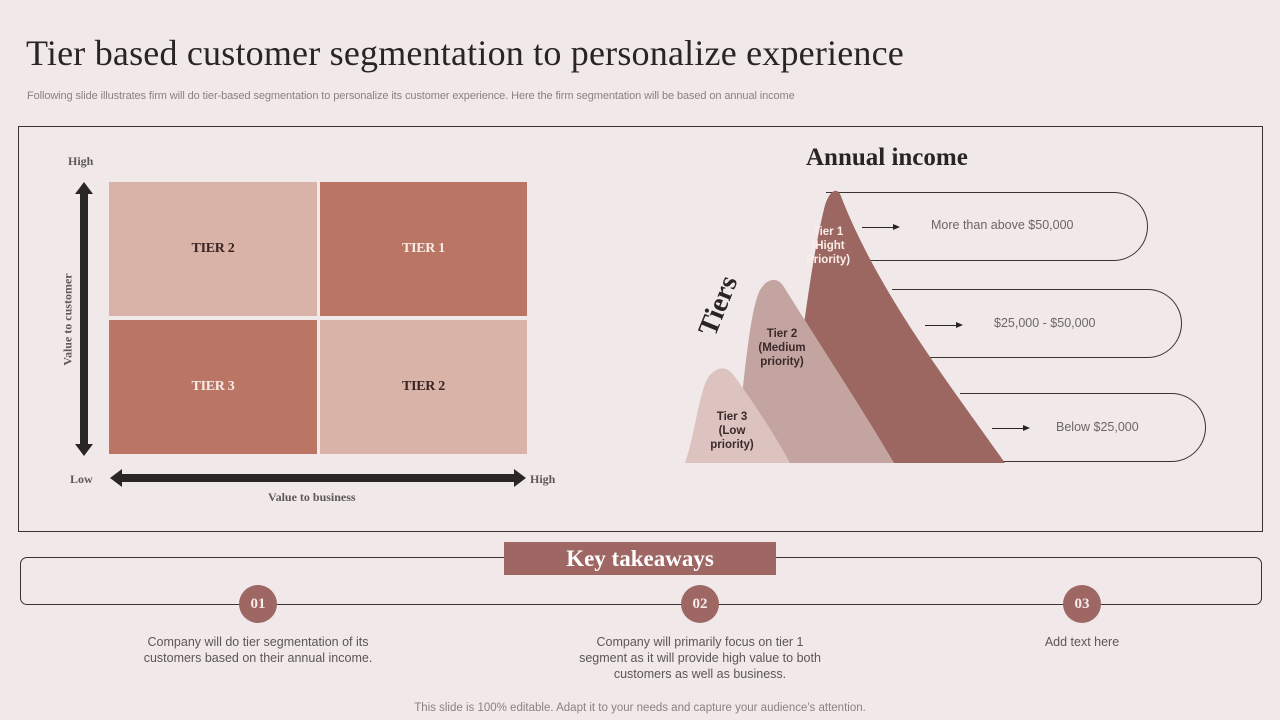 This screenshot has height=720, width=1280. I want to click on matrix-cell-top-right: TIER 1, so click(423, 249).